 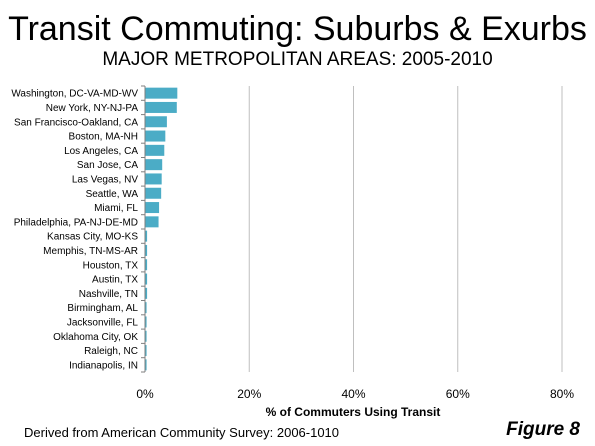 What do you see at coordinates (543, 429) in the screenshot?
I see `figure-label: Figure 8` at bounding box center [543, 429].